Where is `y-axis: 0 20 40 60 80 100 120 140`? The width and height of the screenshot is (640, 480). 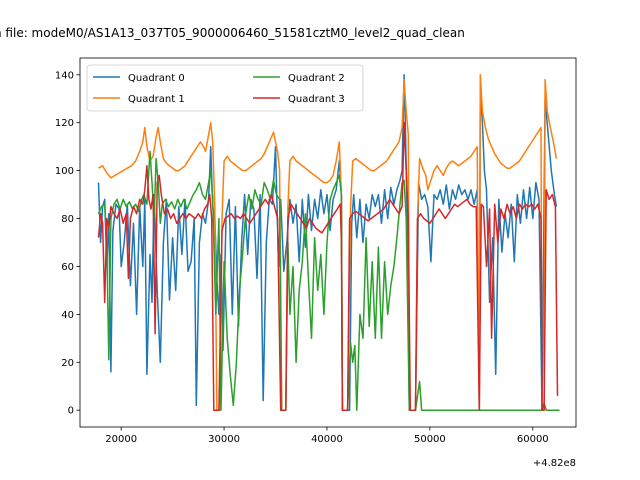 y-axis: 0 20 40 60 80 100 120 140 is located at coordinates (67, 243).